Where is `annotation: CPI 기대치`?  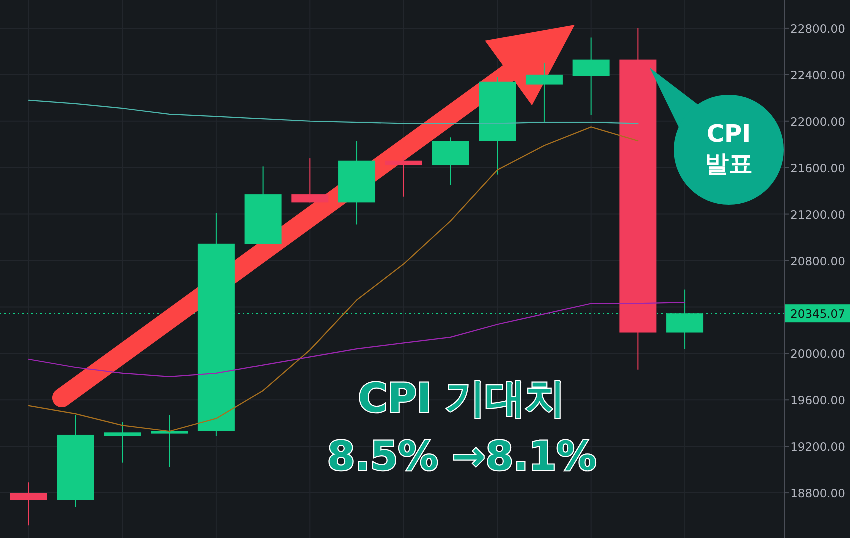 annotation: CPI 기대치 is located at coordinates (462, 399).